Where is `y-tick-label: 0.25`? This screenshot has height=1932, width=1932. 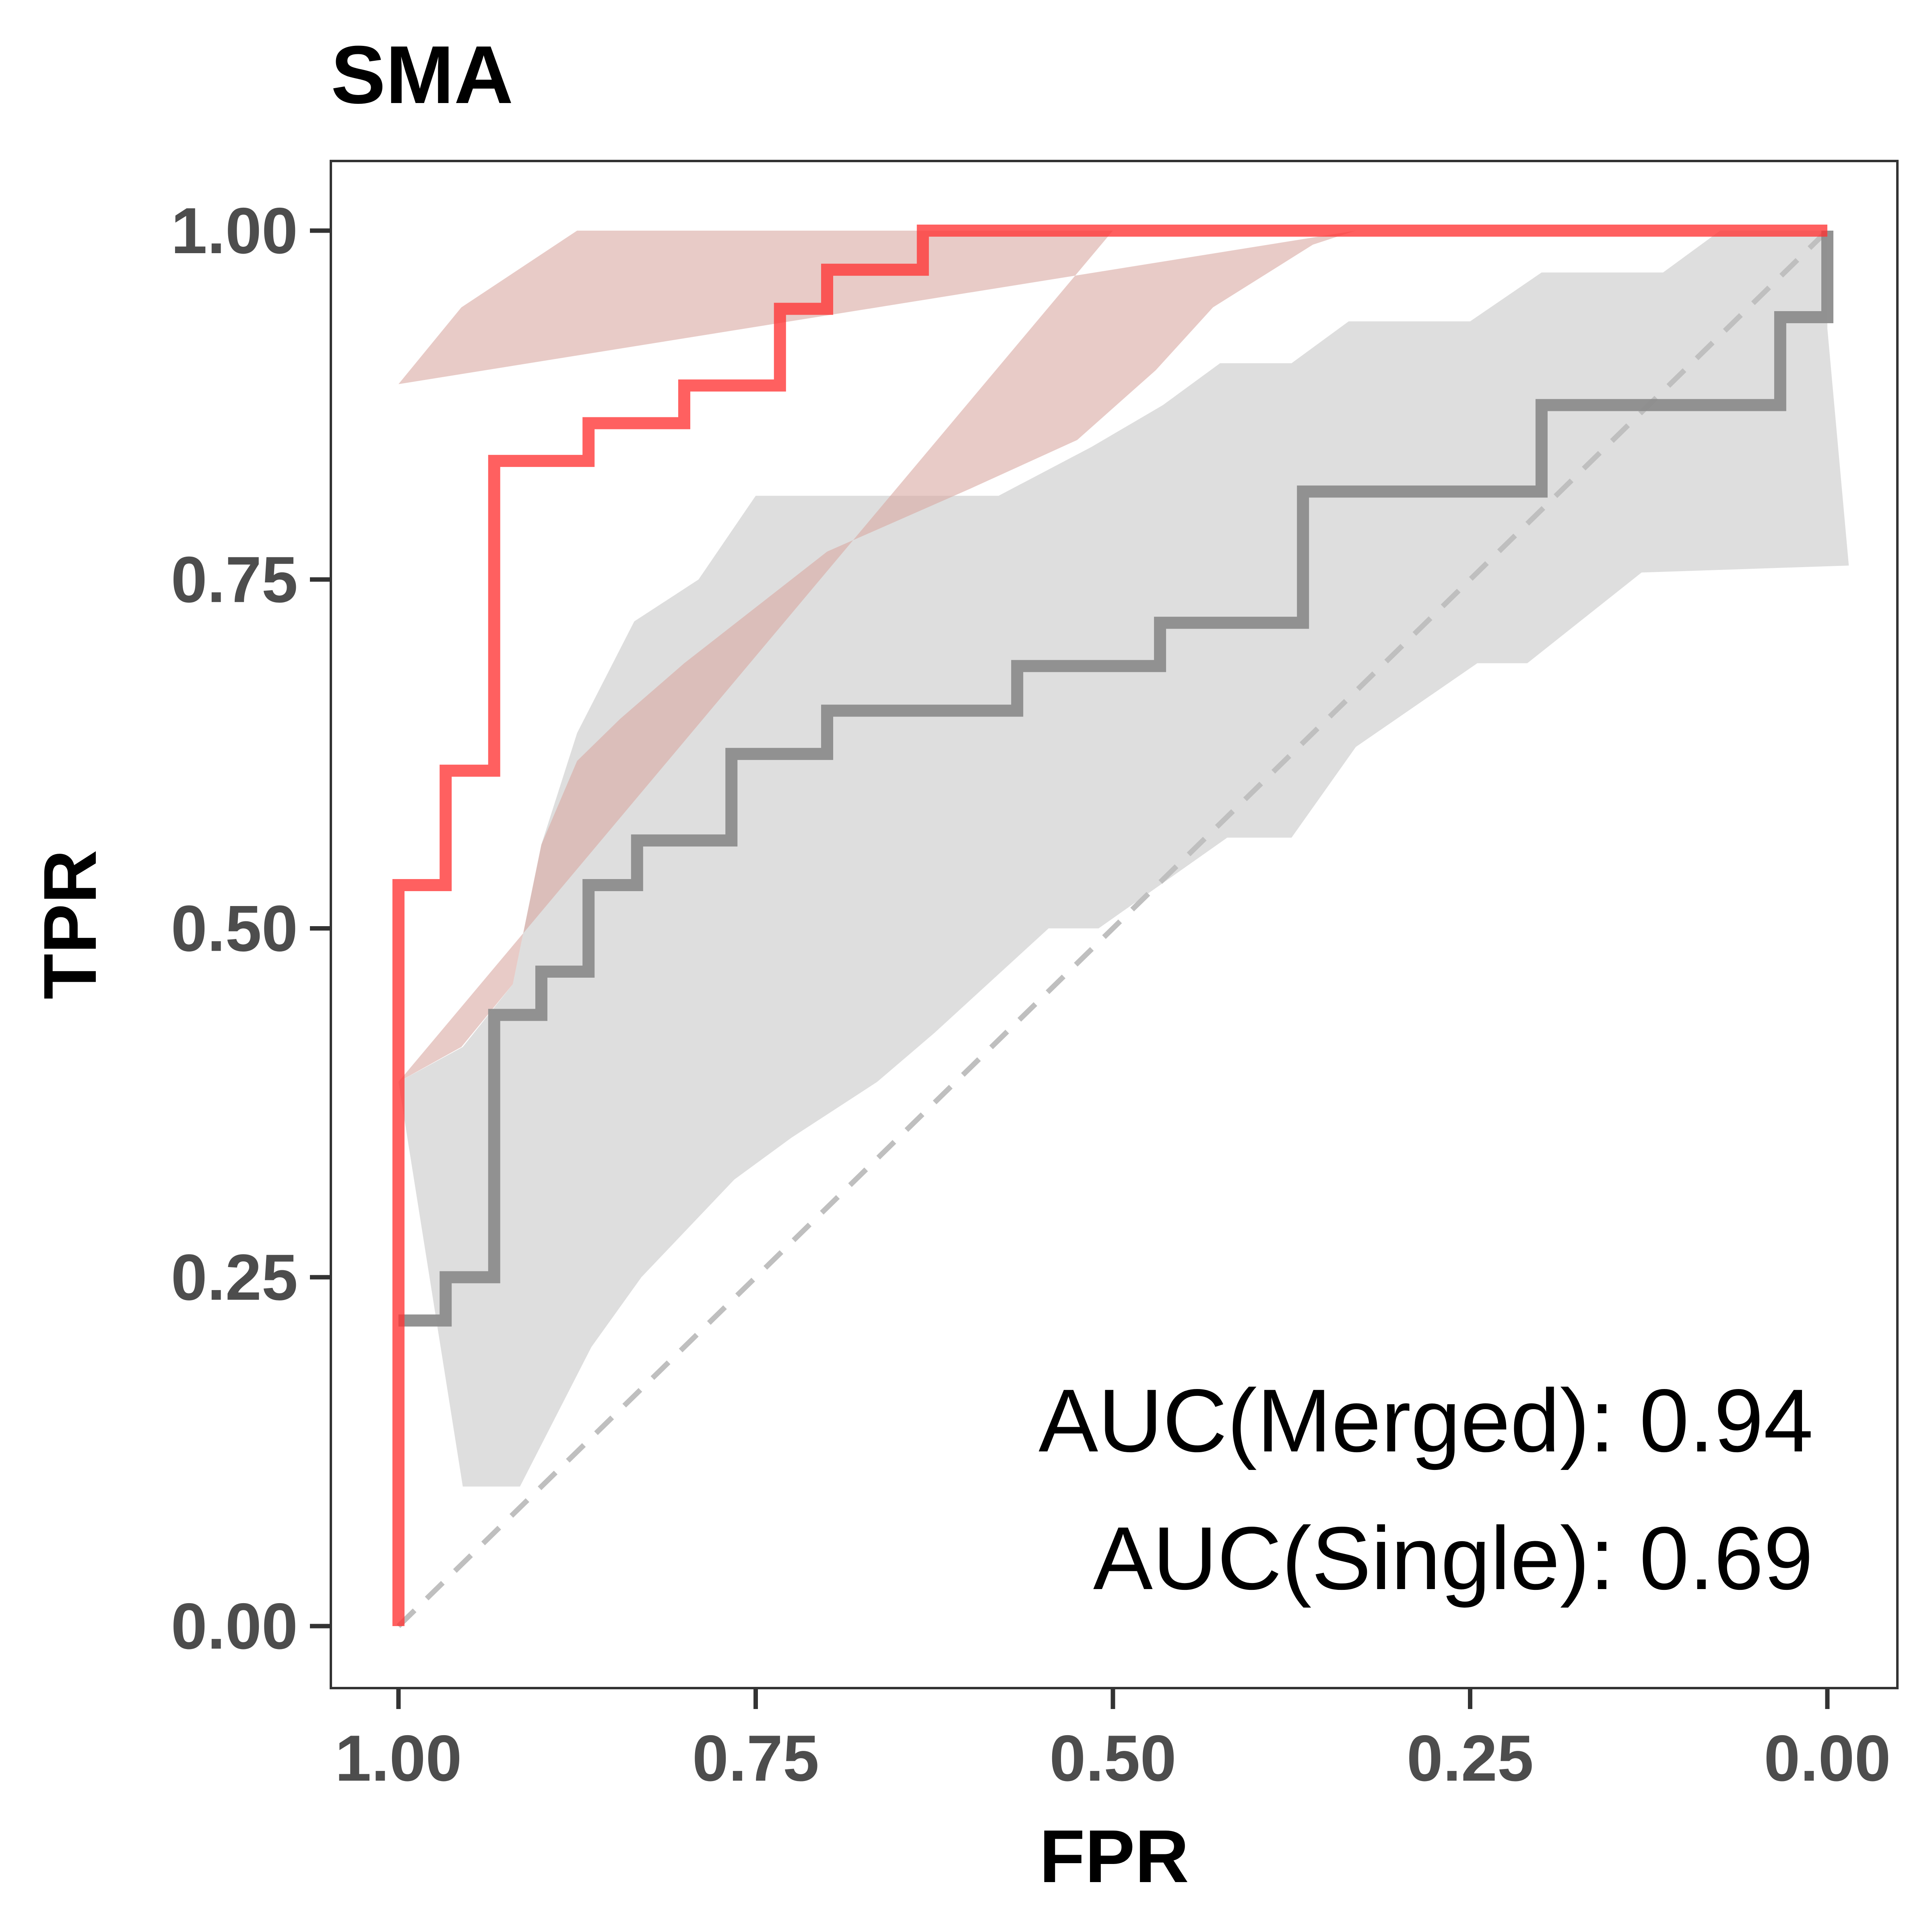
y-tick-label: 0.25 is located at coordinates (234, 1277).